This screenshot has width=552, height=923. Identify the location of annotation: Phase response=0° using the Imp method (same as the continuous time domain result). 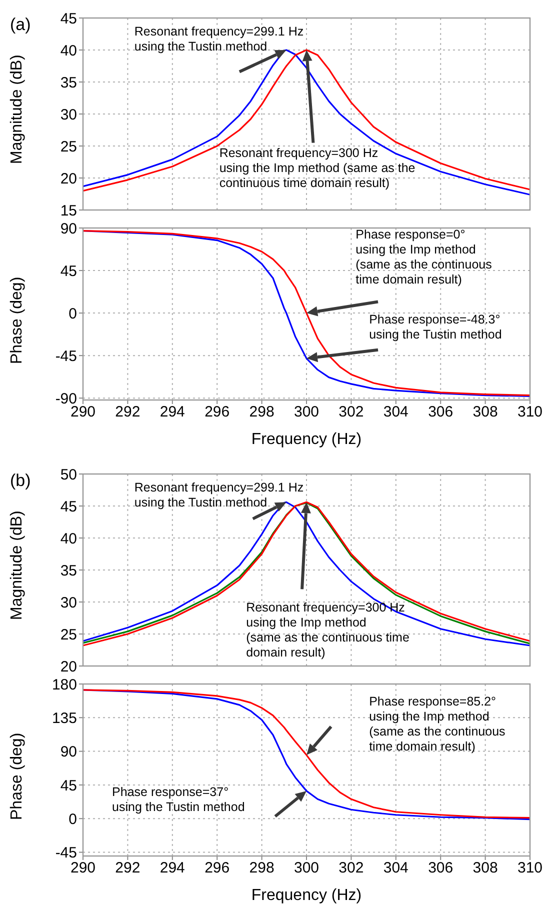
(424, 256).